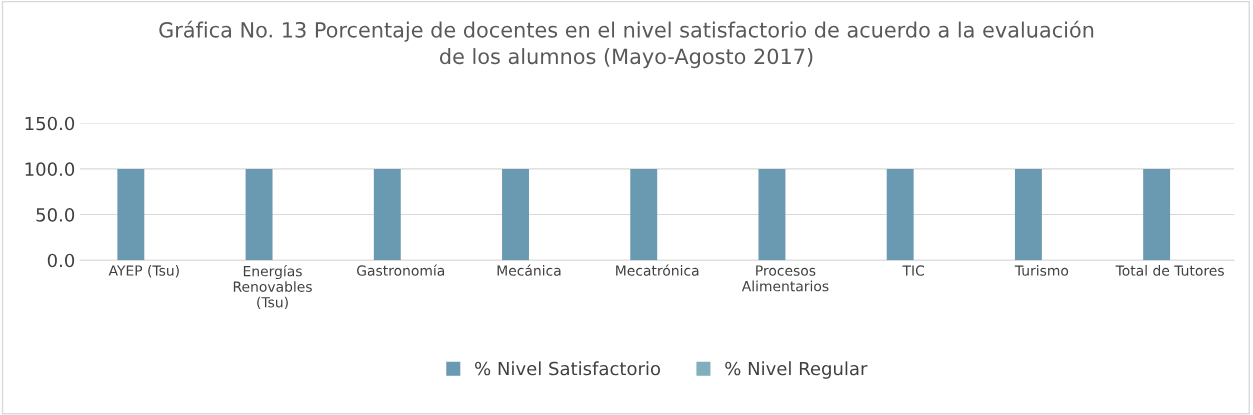 The width and height of the screenshot is (1253, 415). Describe the element at coordinates (61, 260) in the screenshot. I see `y-tick-label: 0.0` at that location.